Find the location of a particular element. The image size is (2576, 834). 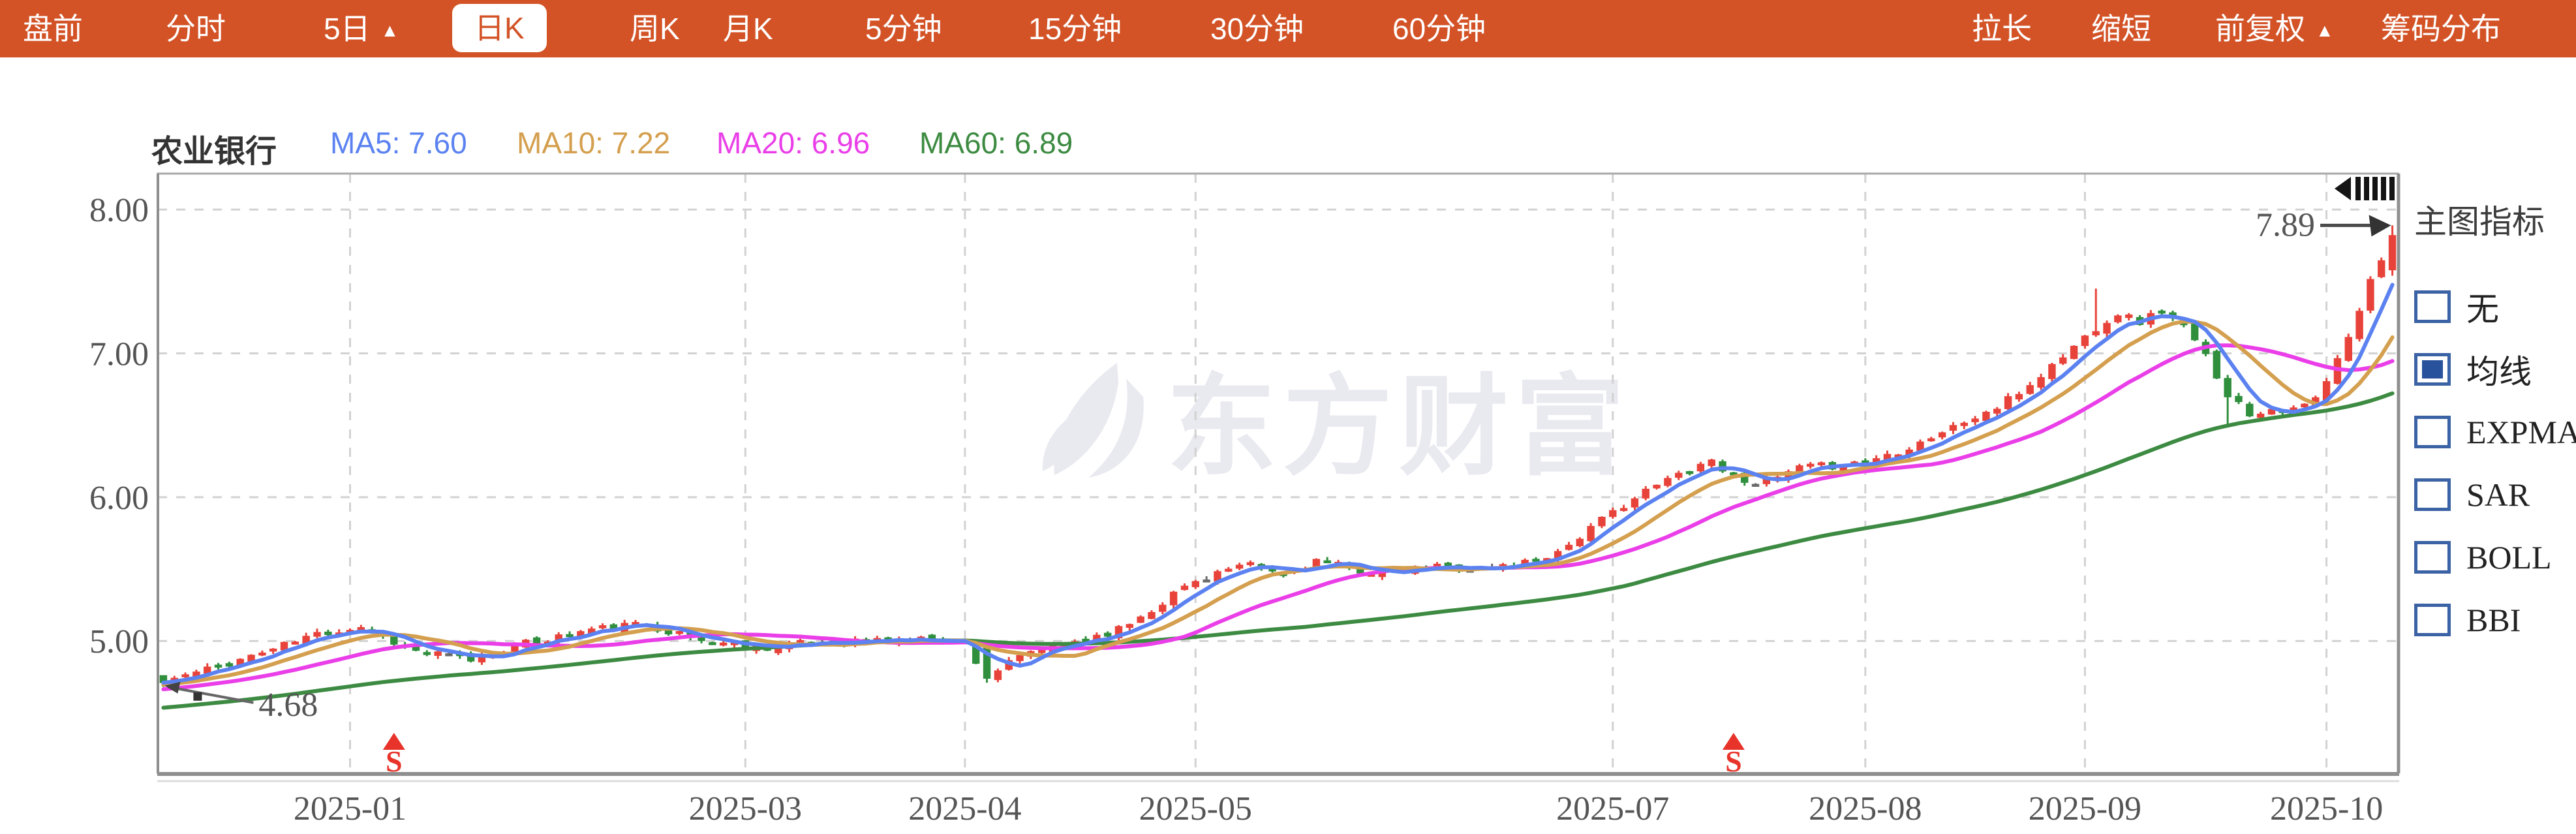

svg-text: 7.00 is located at coordinates (119, 354).